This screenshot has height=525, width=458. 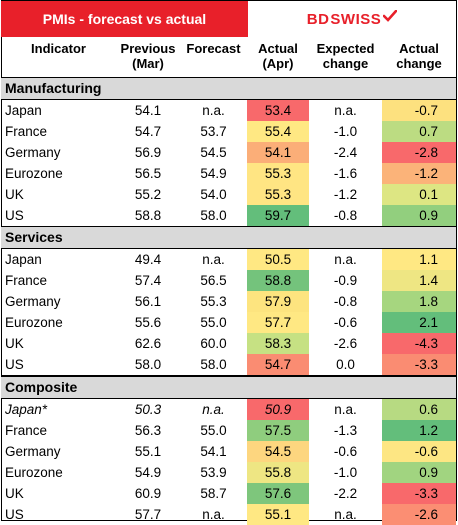 I want to click on cell-forecast: 54.9, so click(x=213, y=173).